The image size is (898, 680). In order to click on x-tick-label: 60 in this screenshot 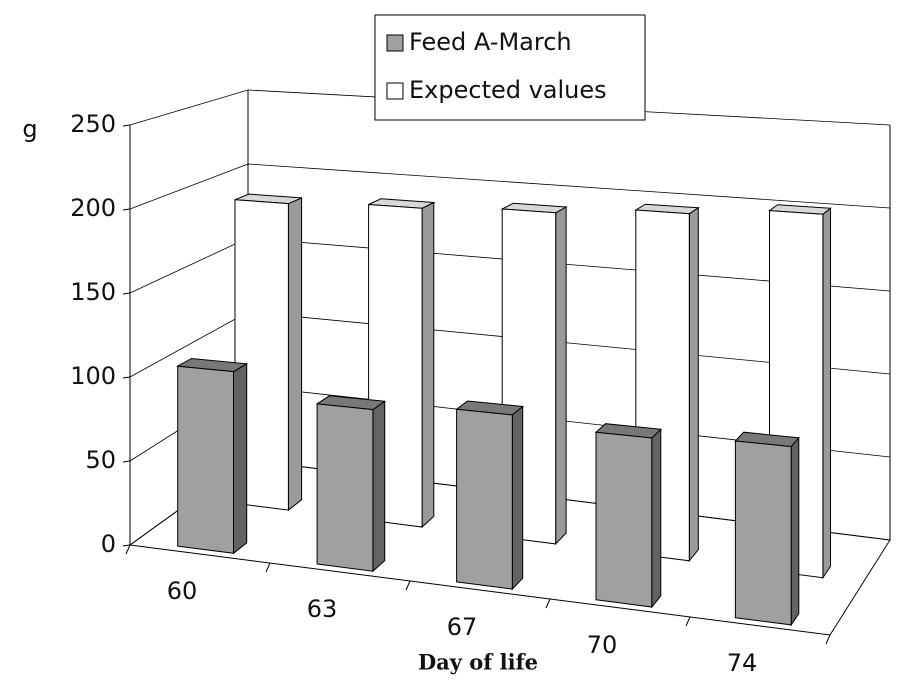, I will do `click(182, 591)`.